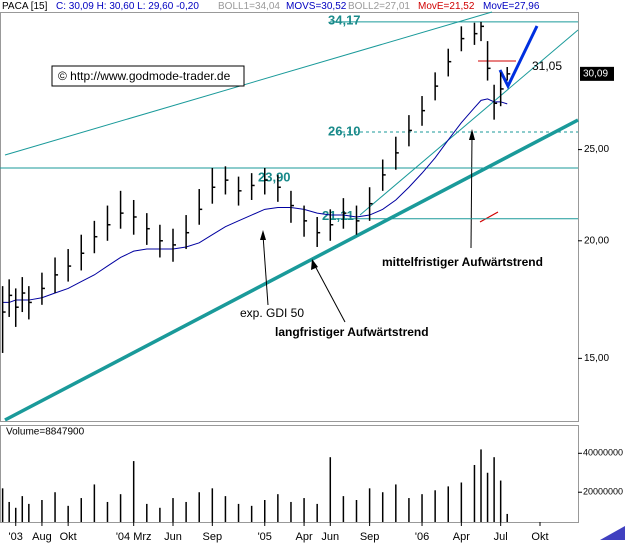 The image size is (631, 546). I want to click on volume-tick-label: 40000000, so click(603, 453).